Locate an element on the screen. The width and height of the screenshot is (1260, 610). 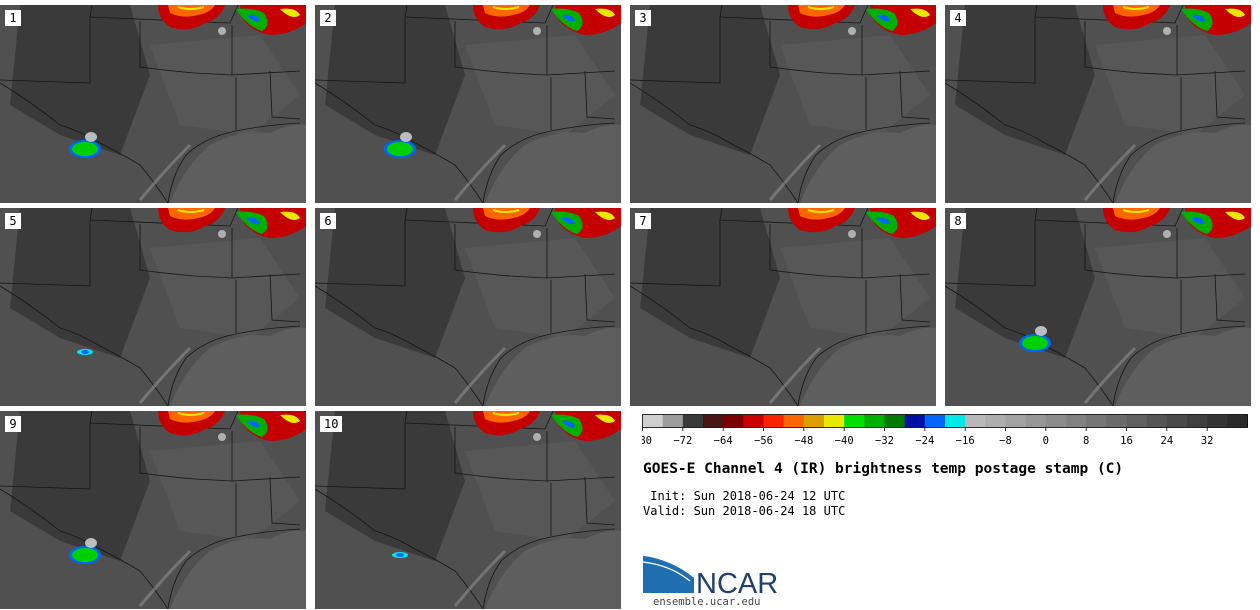
colorbar-tick-label: −80 is located at coordinates (647, 441).